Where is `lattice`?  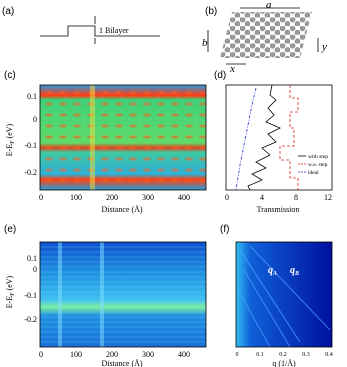
lattice is located at coordinates (266, 35).